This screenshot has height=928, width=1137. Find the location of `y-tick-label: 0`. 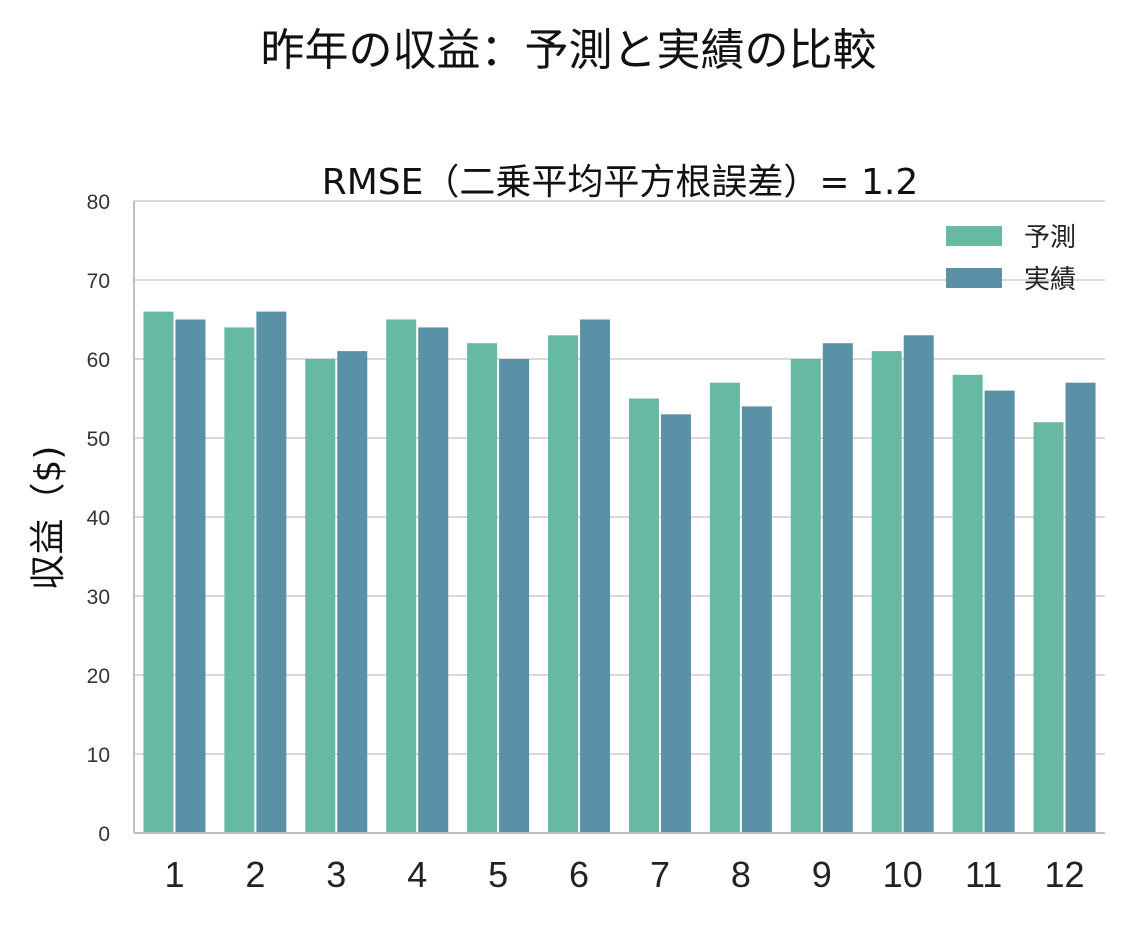

y-tick-label: 0 is located at coordinates (104, 834).